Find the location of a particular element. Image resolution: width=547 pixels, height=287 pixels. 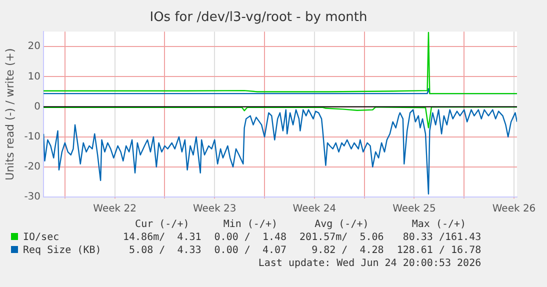

text: 9.82 / 4.28 is located at coordinates (347, 250).